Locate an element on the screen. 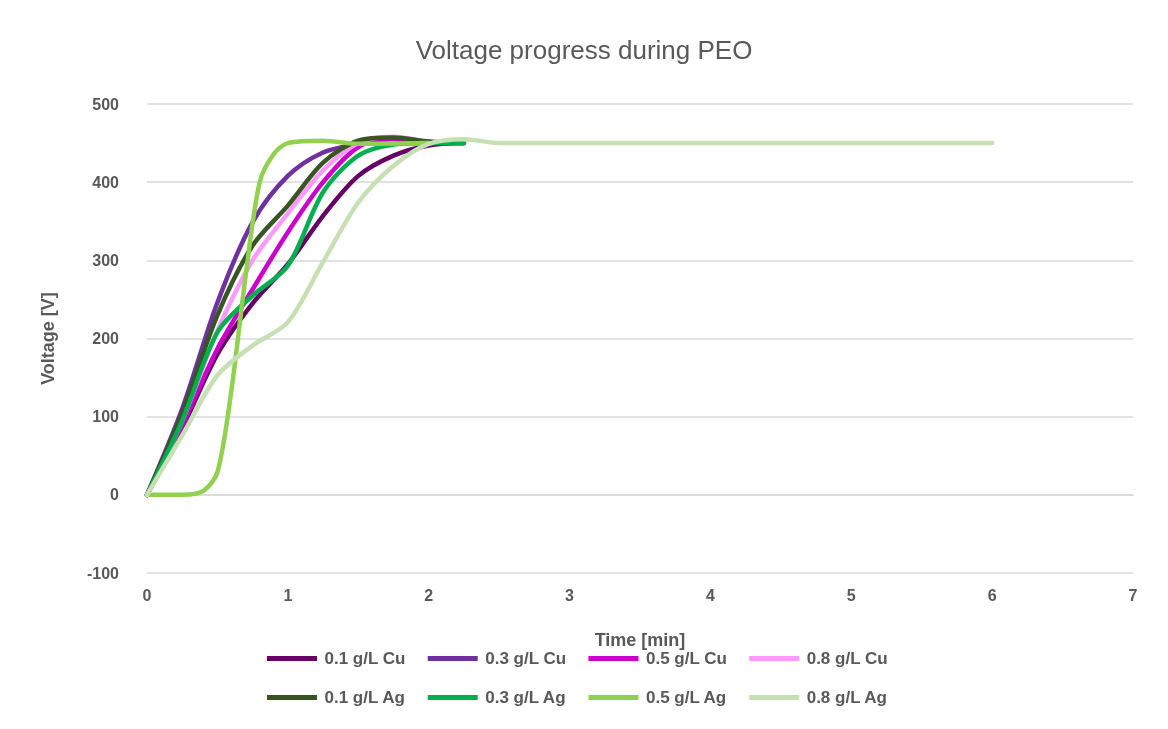 The width and height of the screenshot is (1168, 729). x-tick-label: 0 is located at coordinates (147, 595).